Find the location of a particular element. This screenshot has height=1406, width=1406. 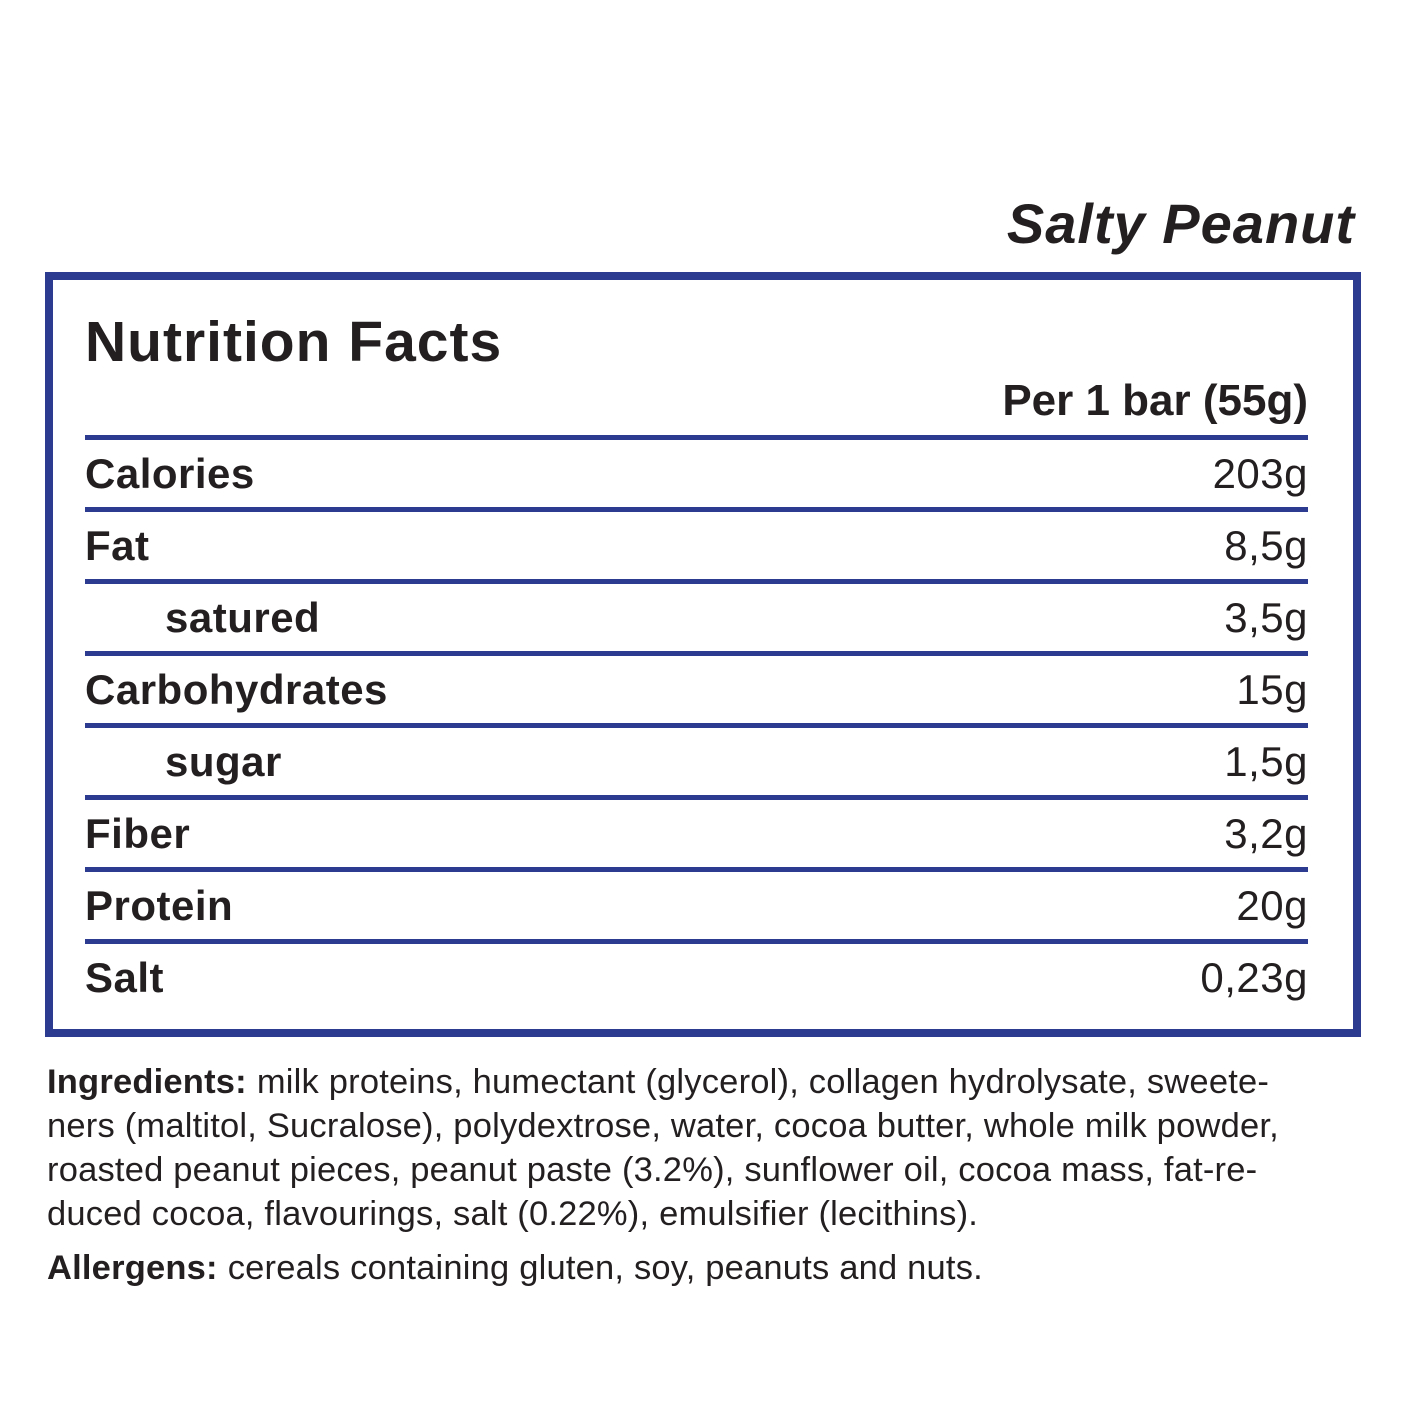

nutrient-value: 203g is located at coordinates (1260, 473).